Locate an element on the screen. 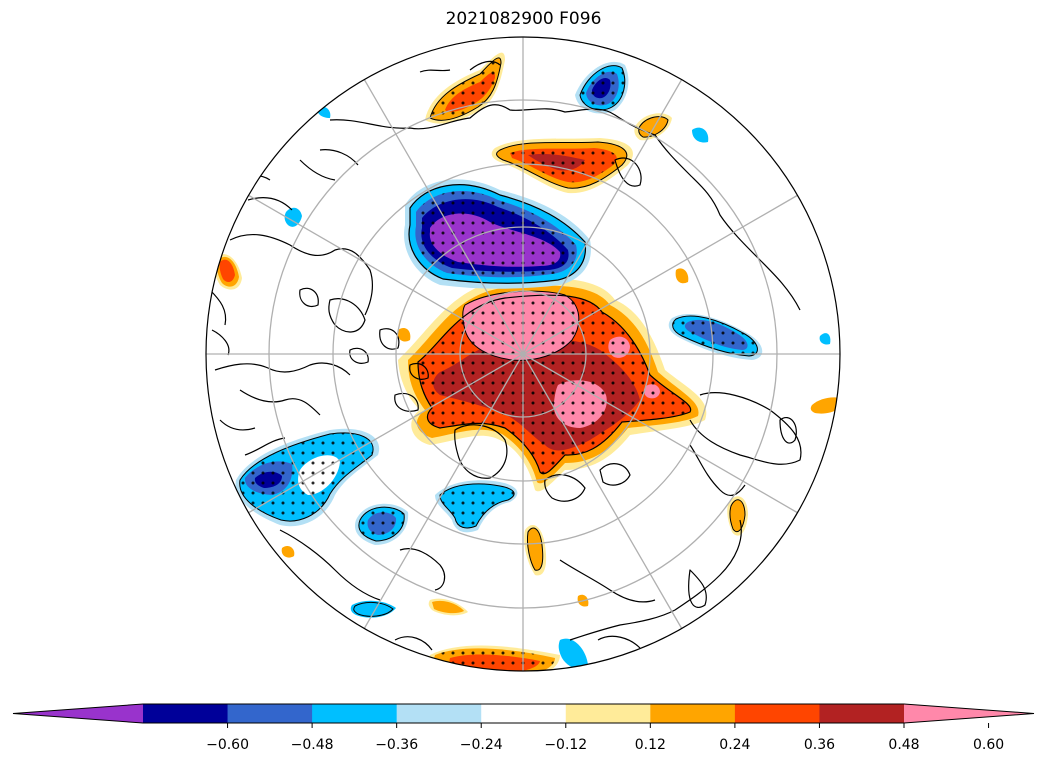  colorbar-outline is located at coordinates (523, 713).